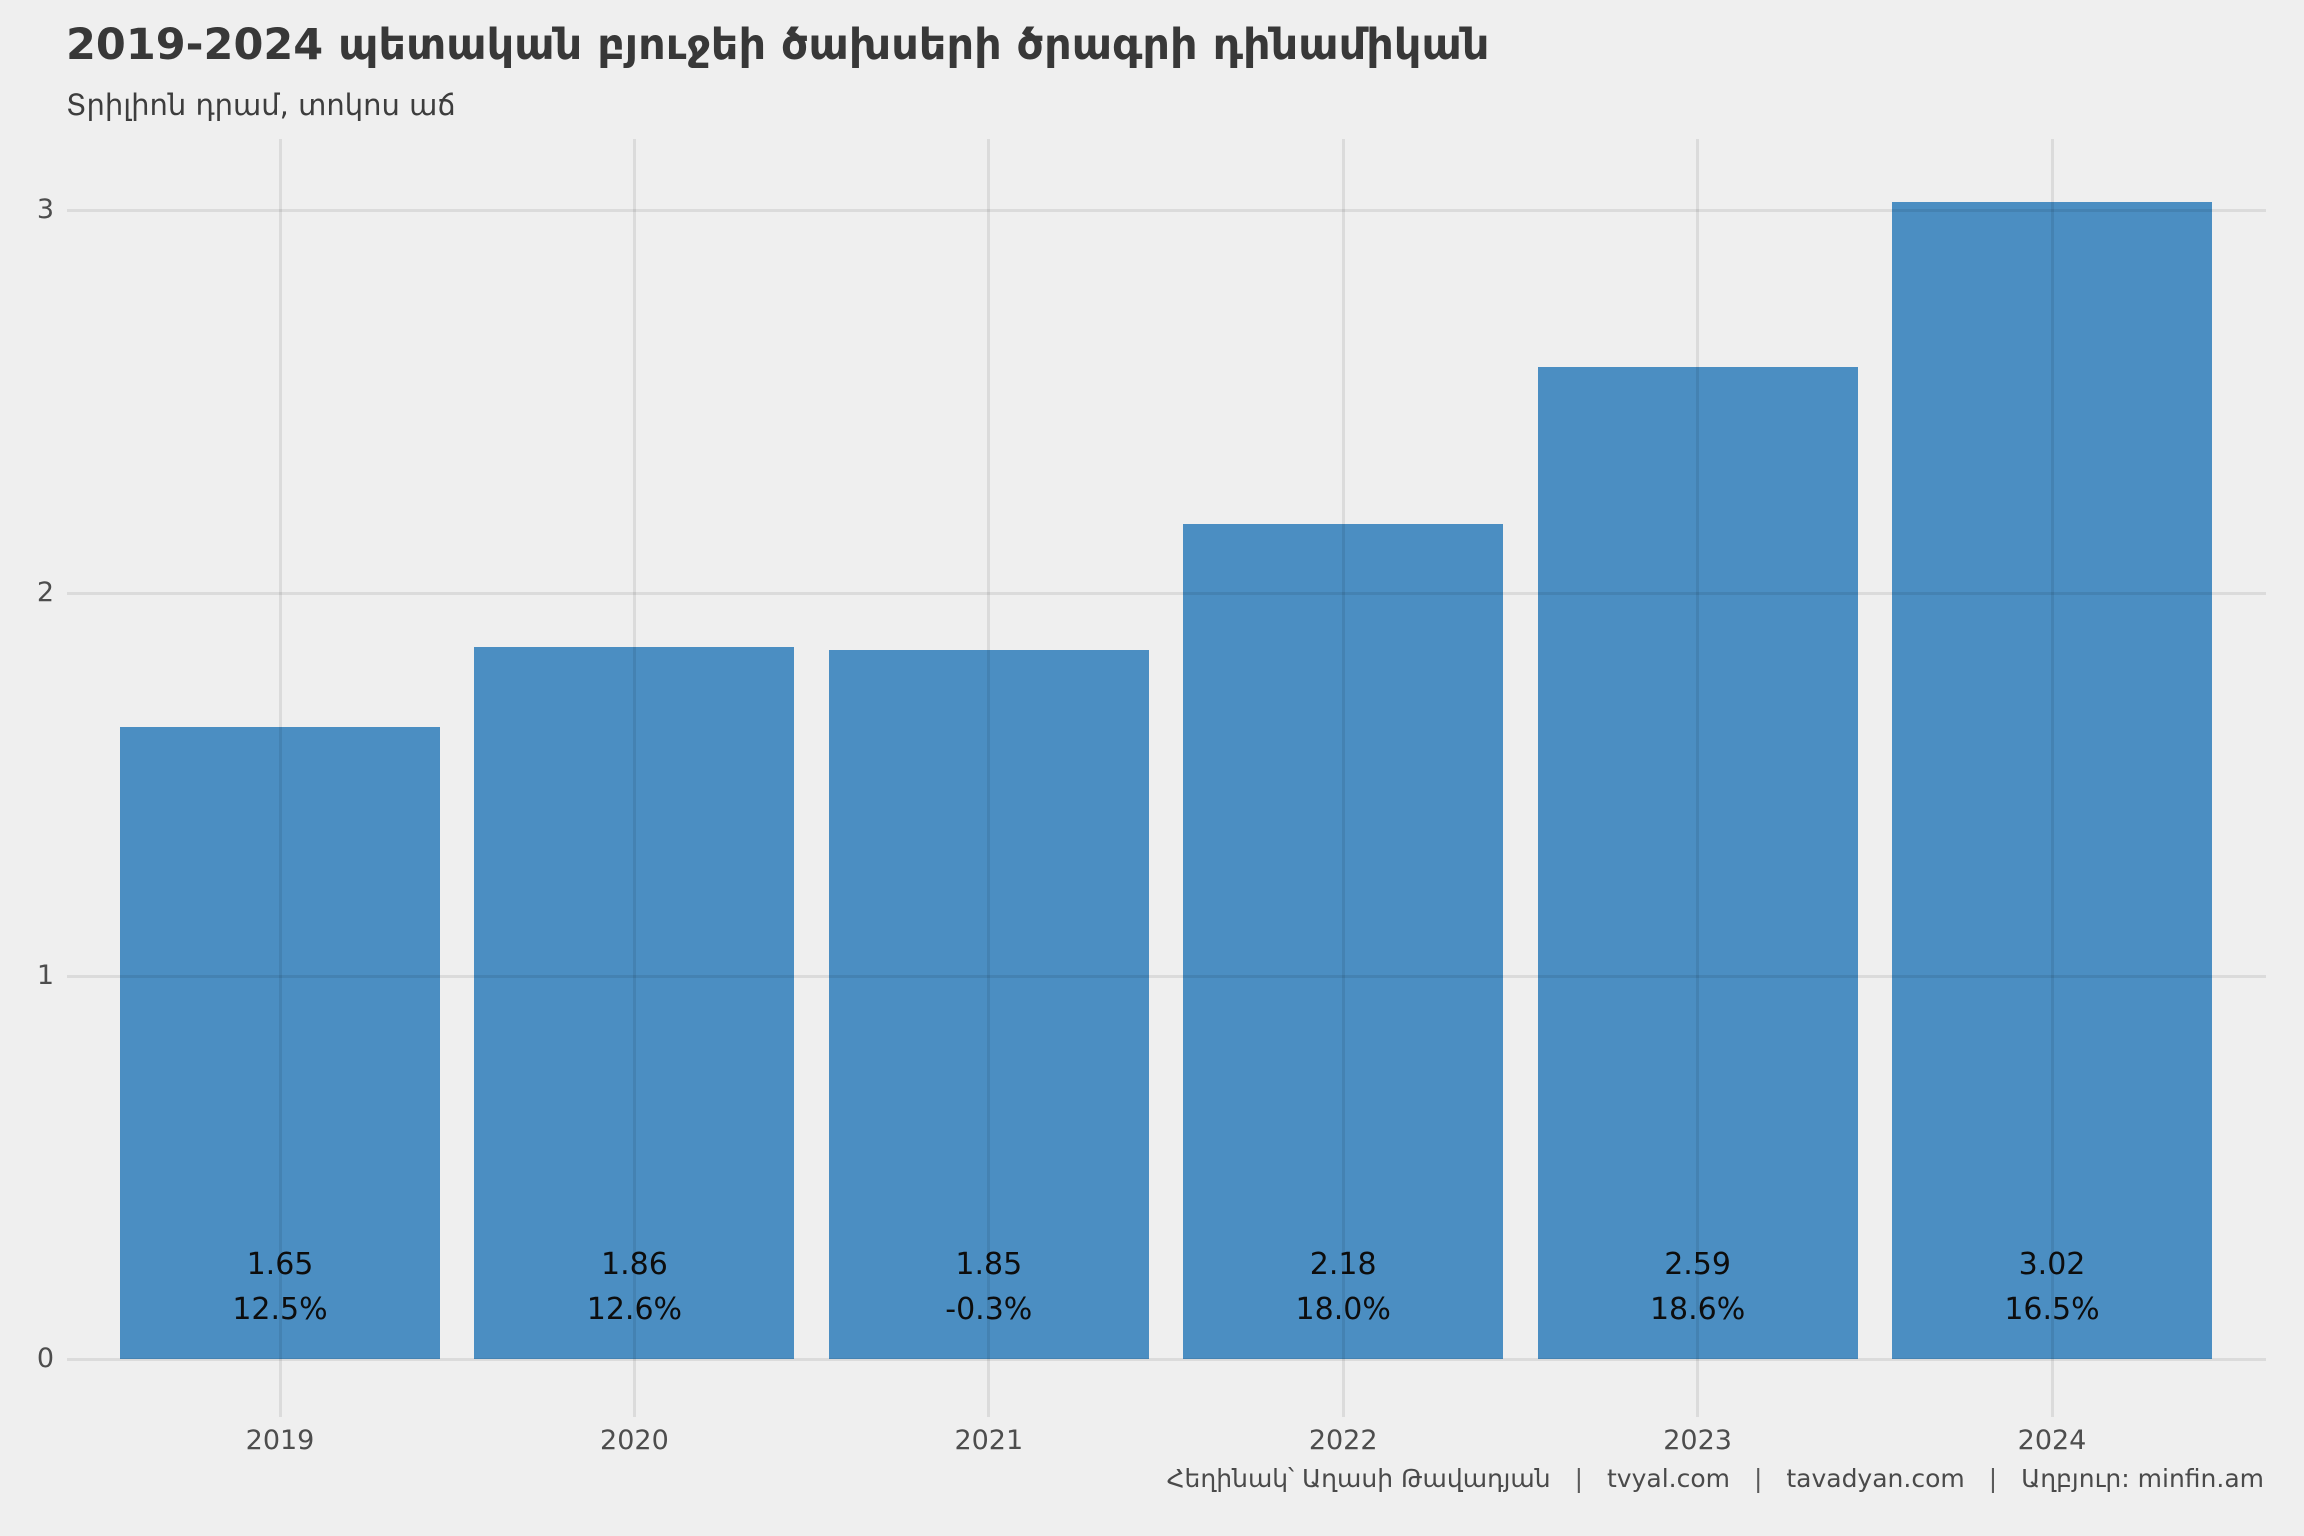  I want to click on x-axis-tick-2022: 2022, so click(1343, 1440).